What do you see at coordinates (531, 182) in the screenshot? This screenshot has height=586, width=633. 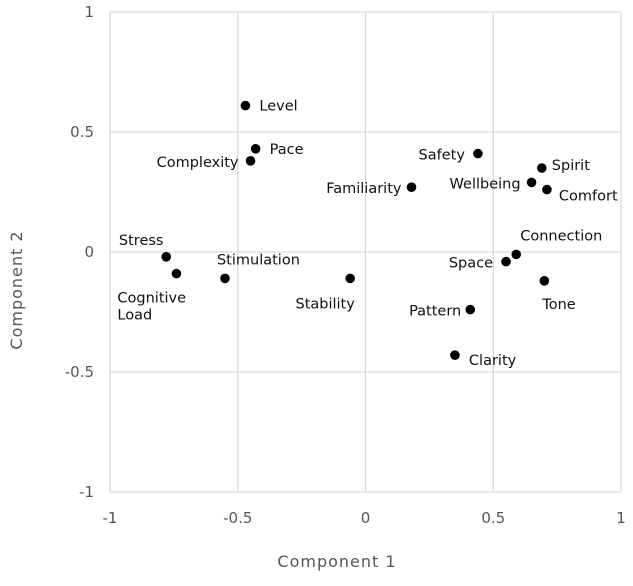 I see `point-wellbeing` at bounding box center [531, 182].